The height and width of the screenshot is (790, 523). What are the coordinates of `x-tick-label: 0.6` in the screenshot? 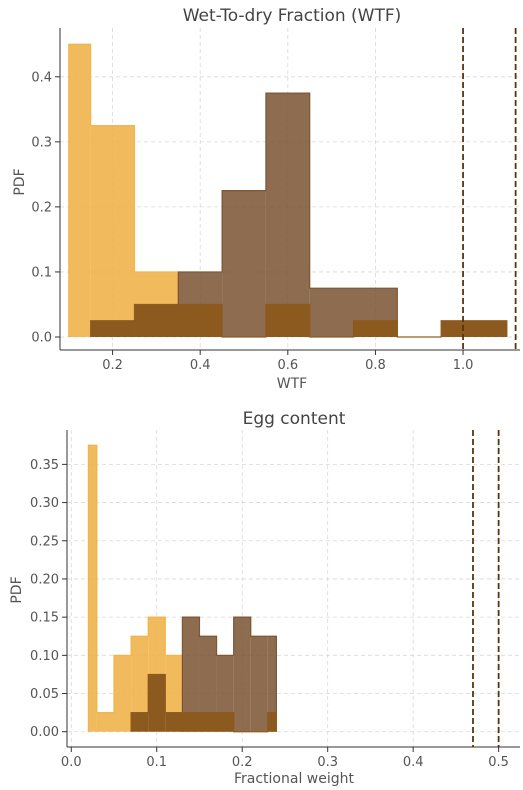 It's located at (287, 365).